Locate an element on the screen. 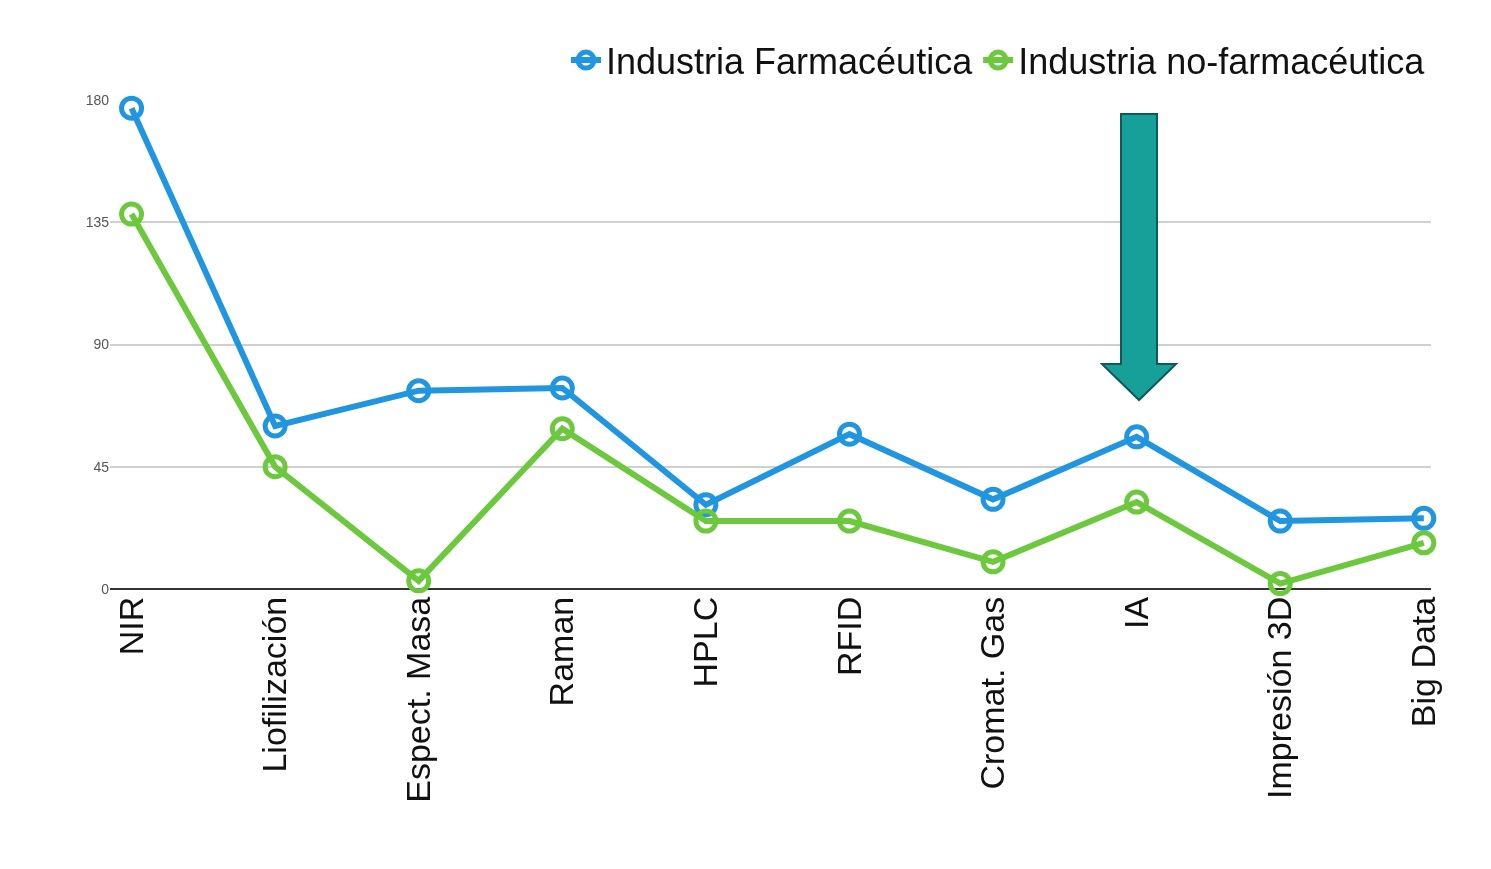 The height and width of the screenshot is (869, 1491). y-tick-label: 180 is located at coordinates (97, 99).